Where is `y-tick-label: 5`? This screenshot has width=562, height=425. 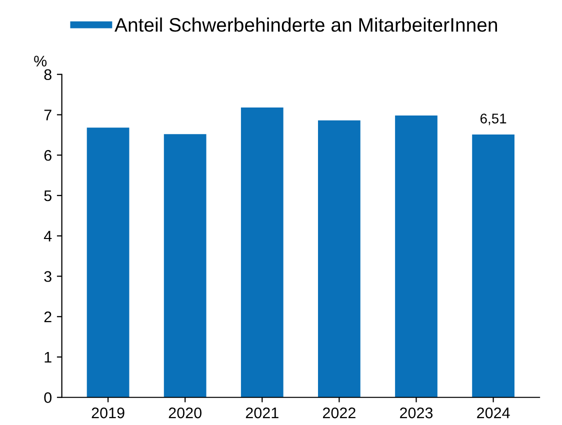 y-tick-label: 5 is located at coordinates (48, 196).